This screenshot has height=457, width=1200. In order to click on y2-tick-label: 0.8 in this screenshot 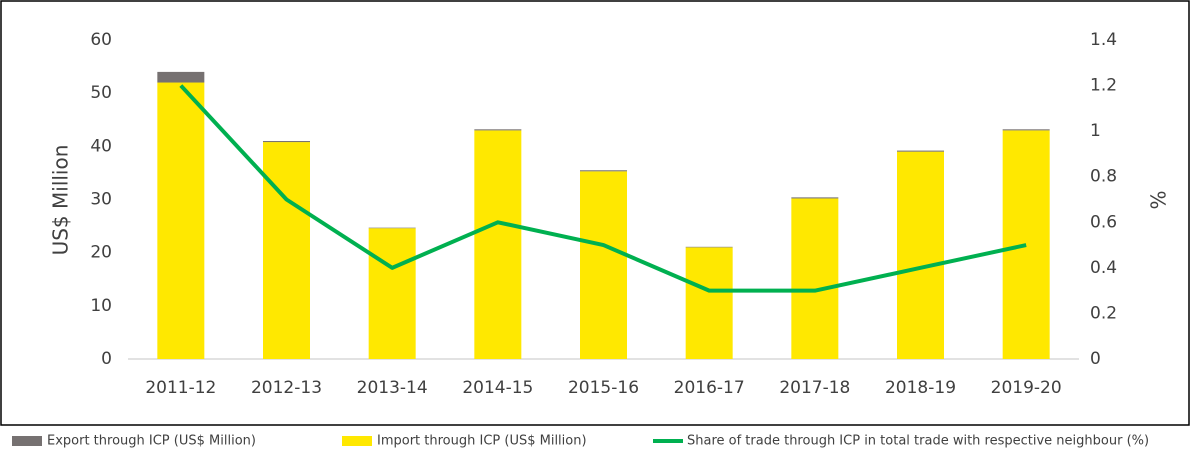, I will do `click(1103, 177)`.